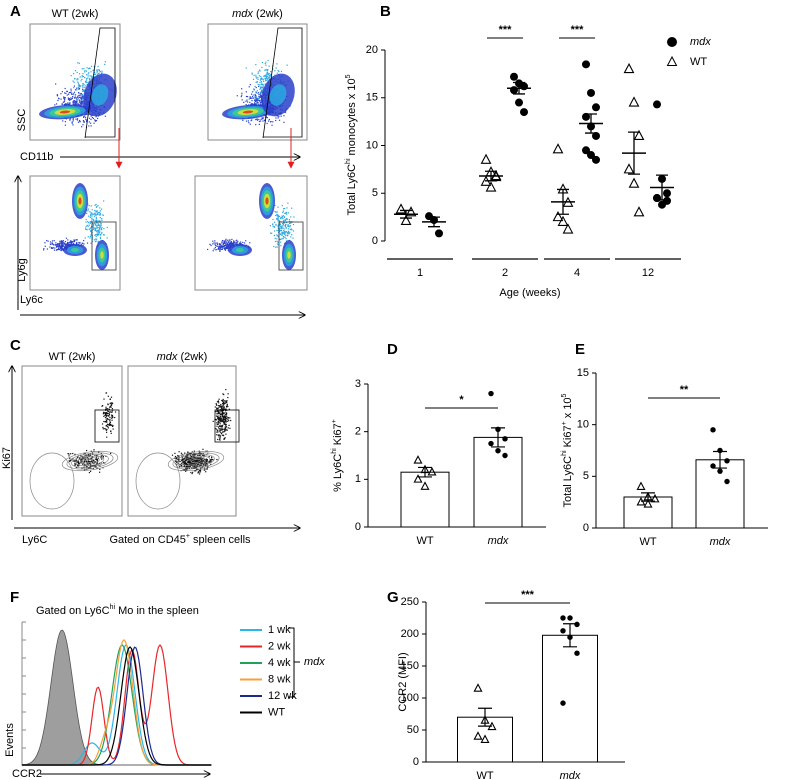  What do you see at coordinates (684, 390) in the screenshot?
I see `significance-label: **` at bounding box center [684, 390].